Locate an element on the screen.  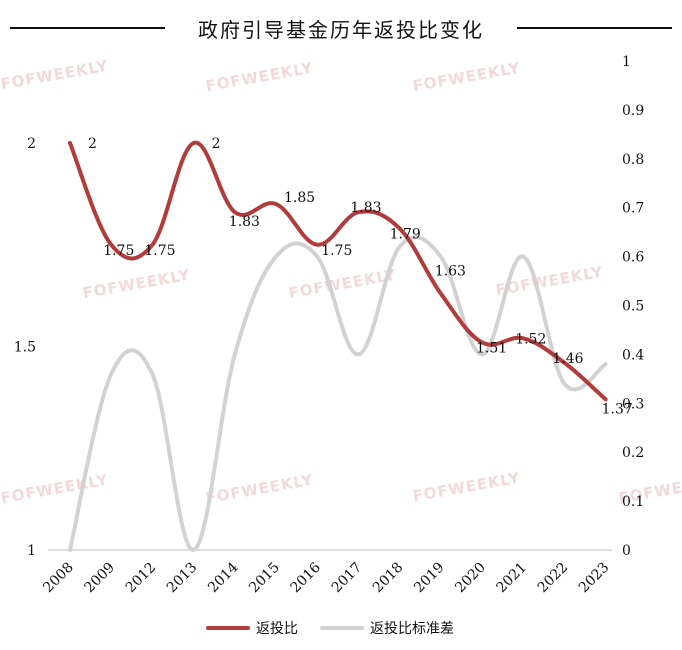
y-right-tick-label: 0.8 is located at coordinates (633, 160).